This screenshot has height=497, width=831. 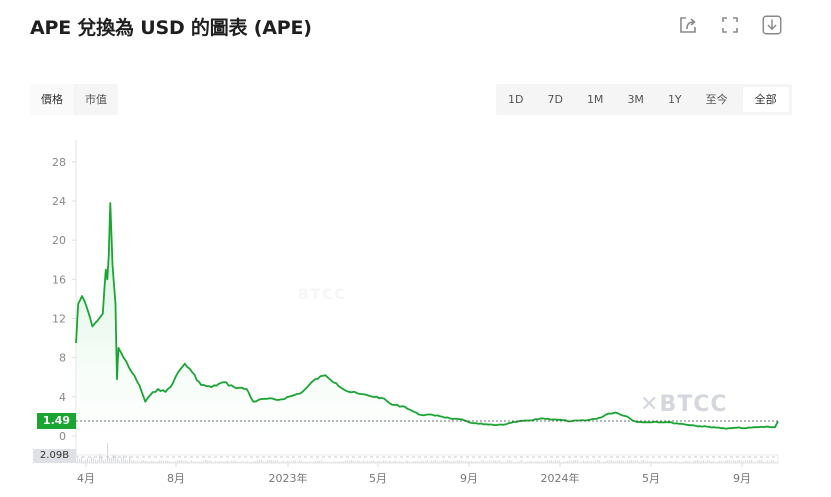 What do you see at coordinates (62, 436) in the screenshot?
I see `svg-text: 0` at bounding box center [62, 436].